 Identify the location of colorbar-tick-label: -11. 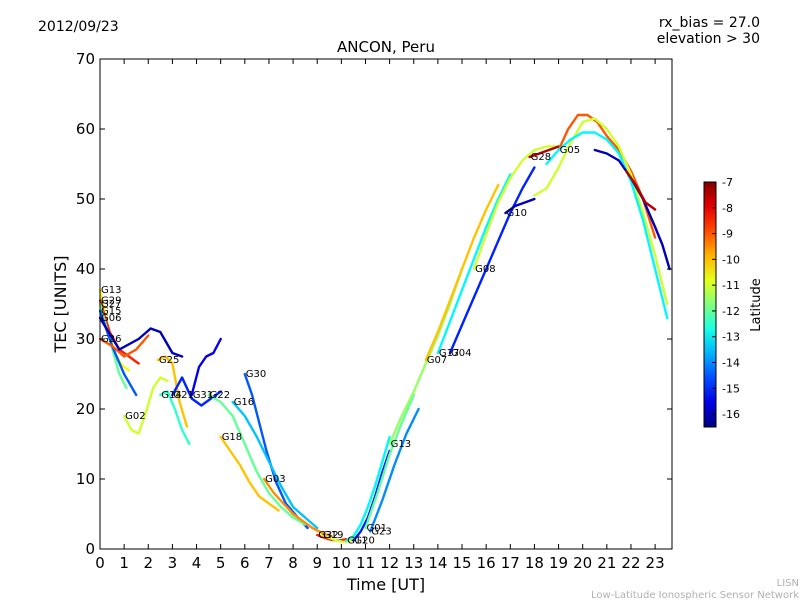
(731, 285).